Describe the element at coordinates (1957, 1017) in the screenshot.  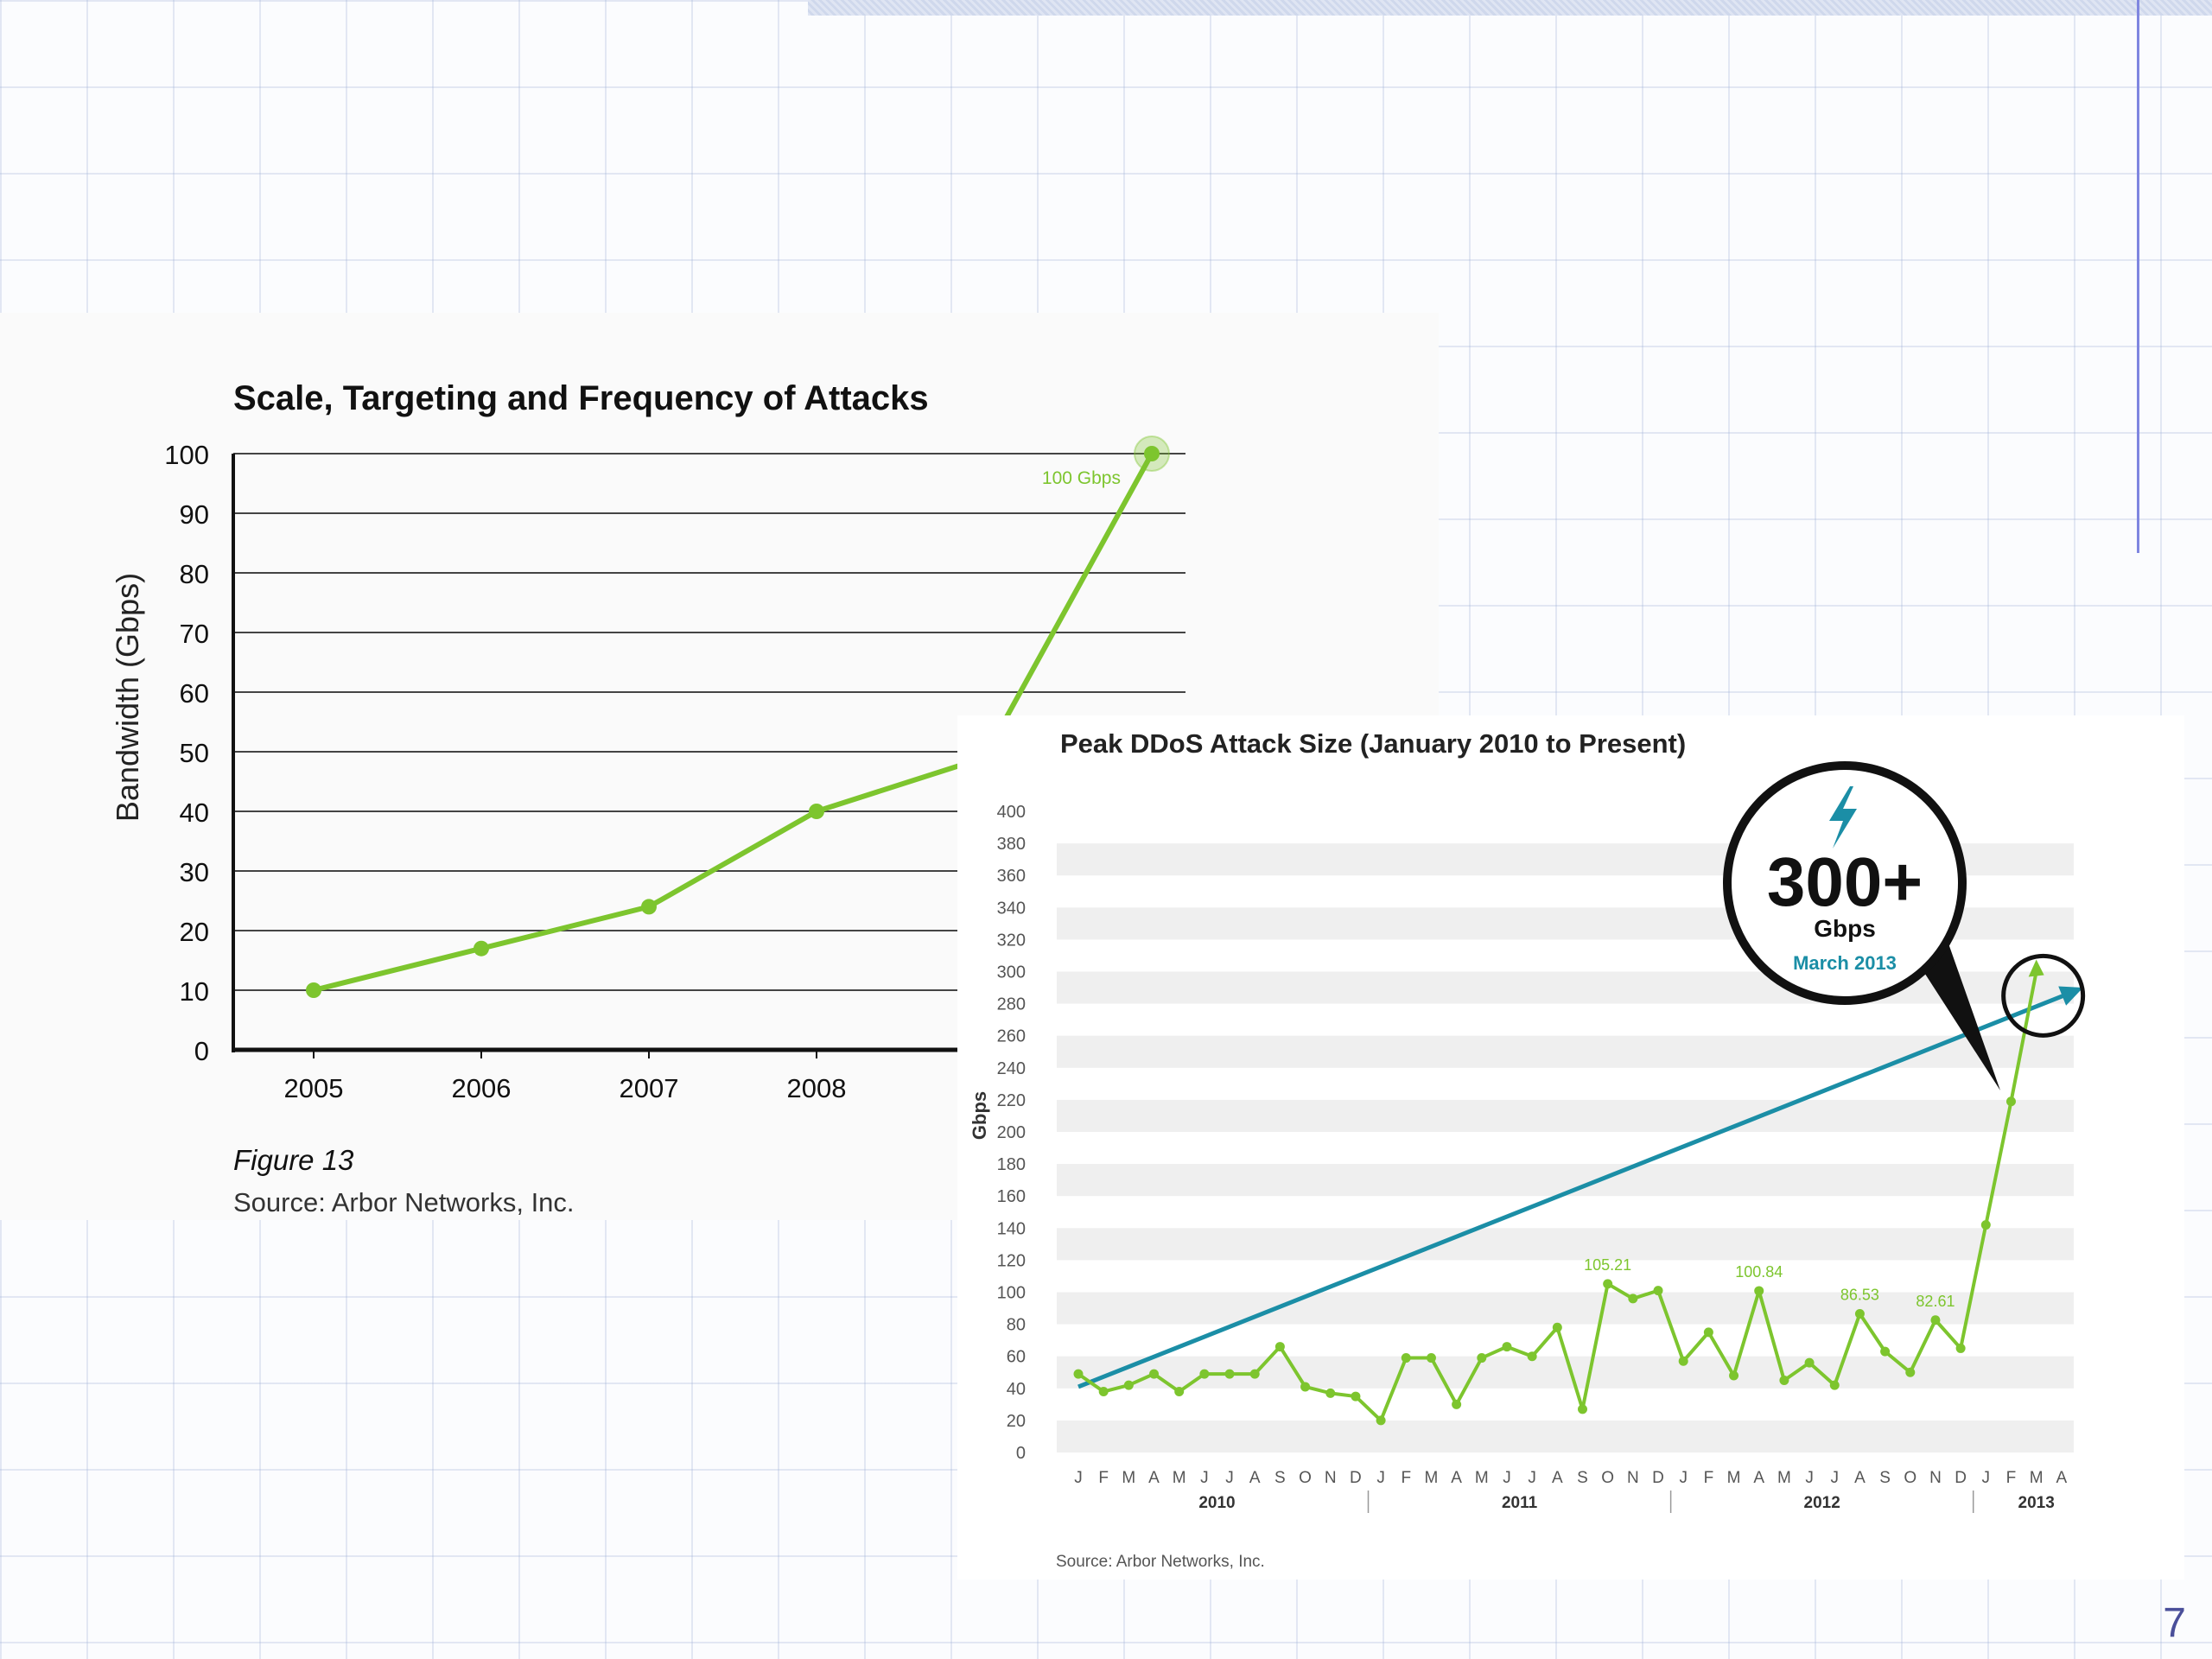
I see `chart2-callout-pointer` at that location.